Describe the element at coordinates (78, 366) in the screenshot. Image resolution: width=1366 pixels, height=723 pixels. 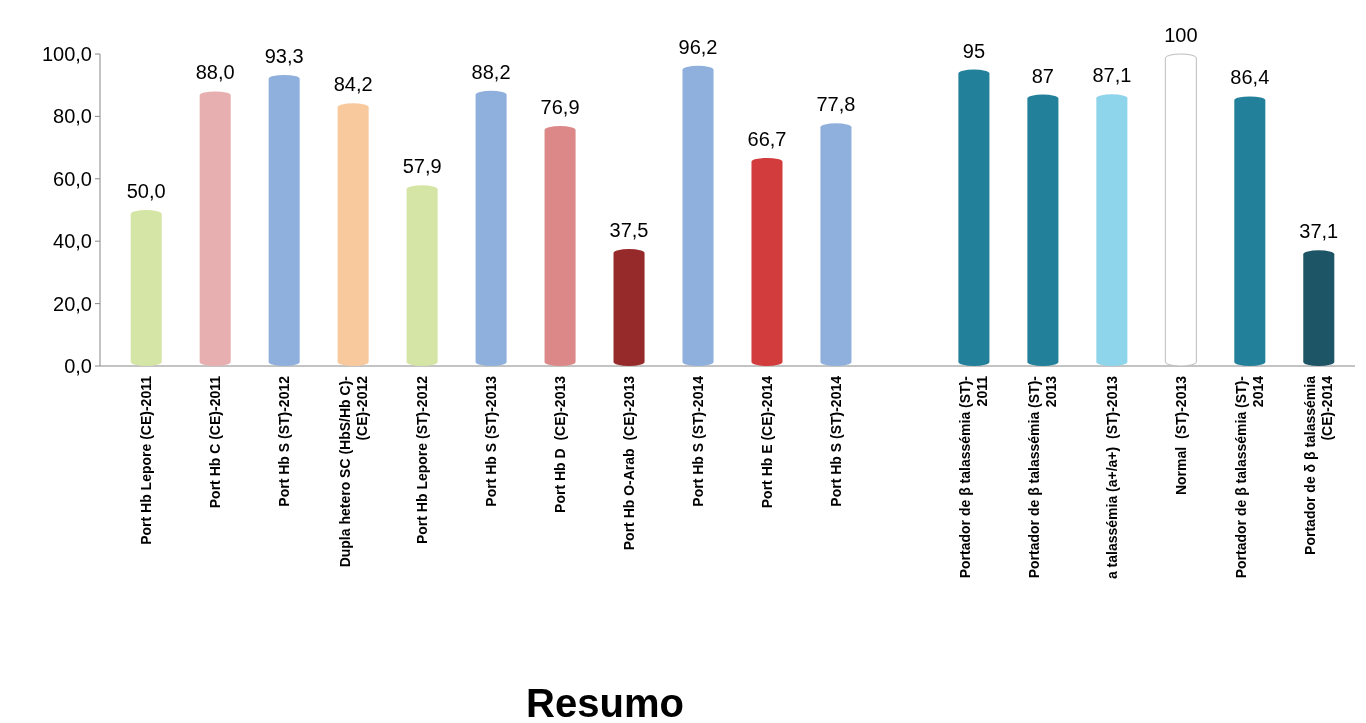
I see `y-tick-label: 0,0` at that location.